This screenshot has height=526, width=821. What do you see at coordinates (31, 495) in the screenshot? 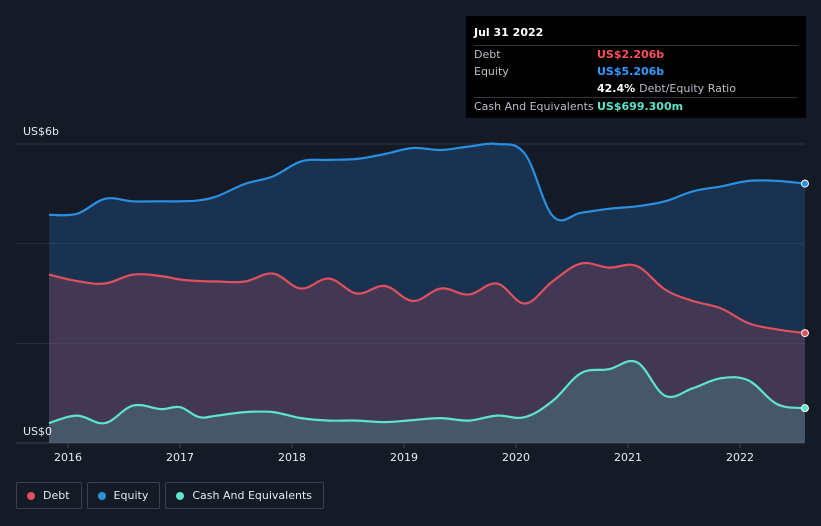
I see `debt-dot-icon` at bounding box center [31, 495].